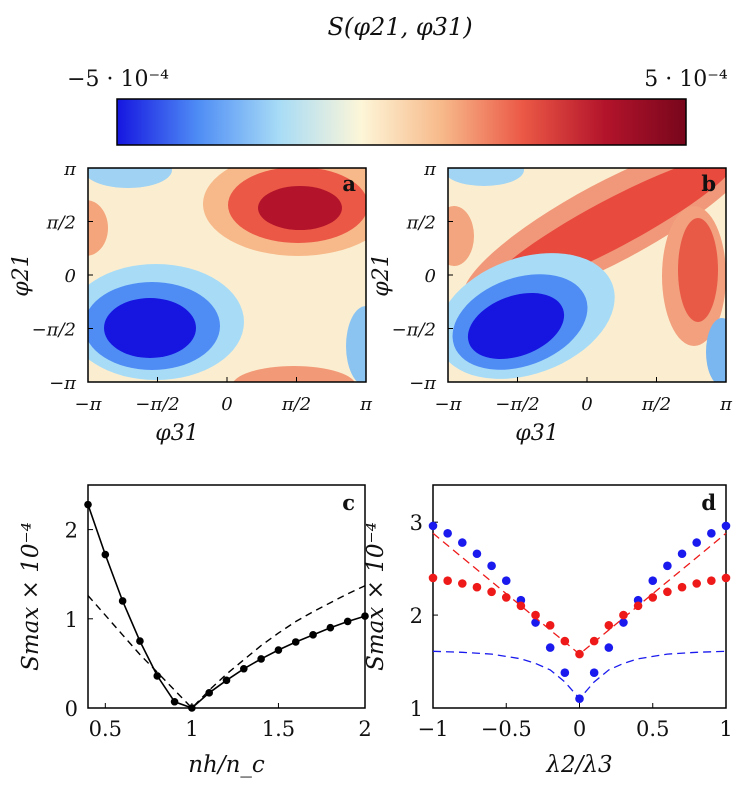 The width and height of the screenshot is (748, 792). I want to click on heatmap-a-xlabel: φ31, so click(176, 433).